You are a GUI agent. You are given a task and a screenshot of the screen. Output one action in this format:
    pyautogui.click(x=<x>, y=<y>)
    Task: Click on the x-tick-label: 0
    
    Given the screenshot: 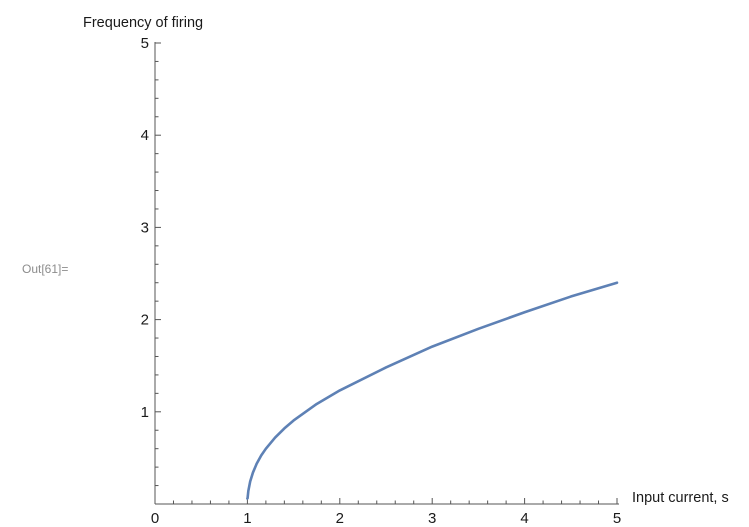 What is the action you would take?
    pyautogui.click(x=155, y=518)
    